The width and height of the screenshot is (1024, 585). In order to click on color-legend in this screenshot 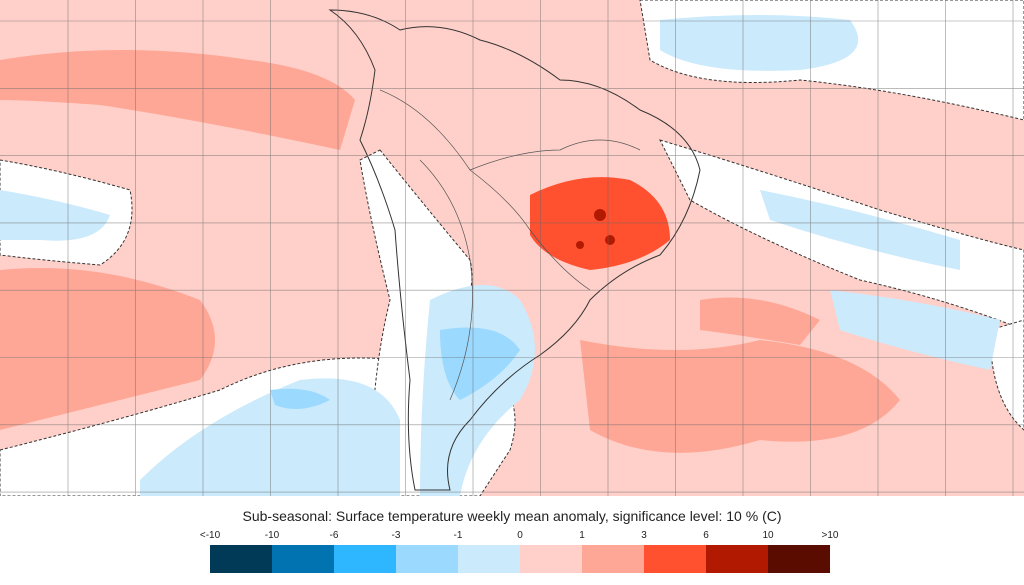, I will do `click(520, 559)`.